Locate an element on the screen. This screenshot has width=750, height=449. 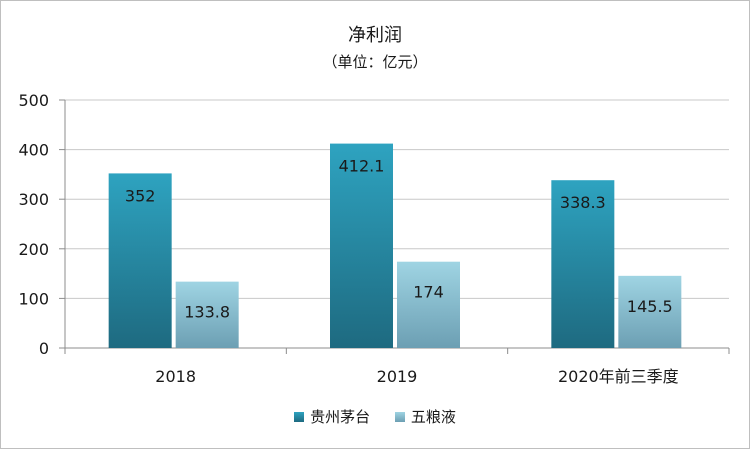
x-tick-label: 2020年前三季度 is located at coordinates (618, 376).